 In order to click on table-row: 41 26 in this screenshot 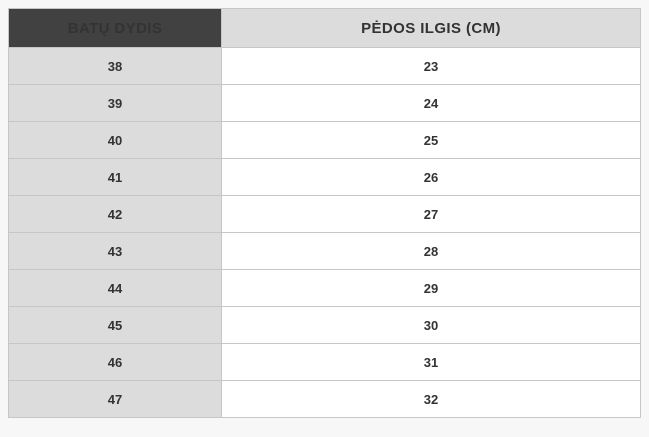, I will do `click(324, 177)`.